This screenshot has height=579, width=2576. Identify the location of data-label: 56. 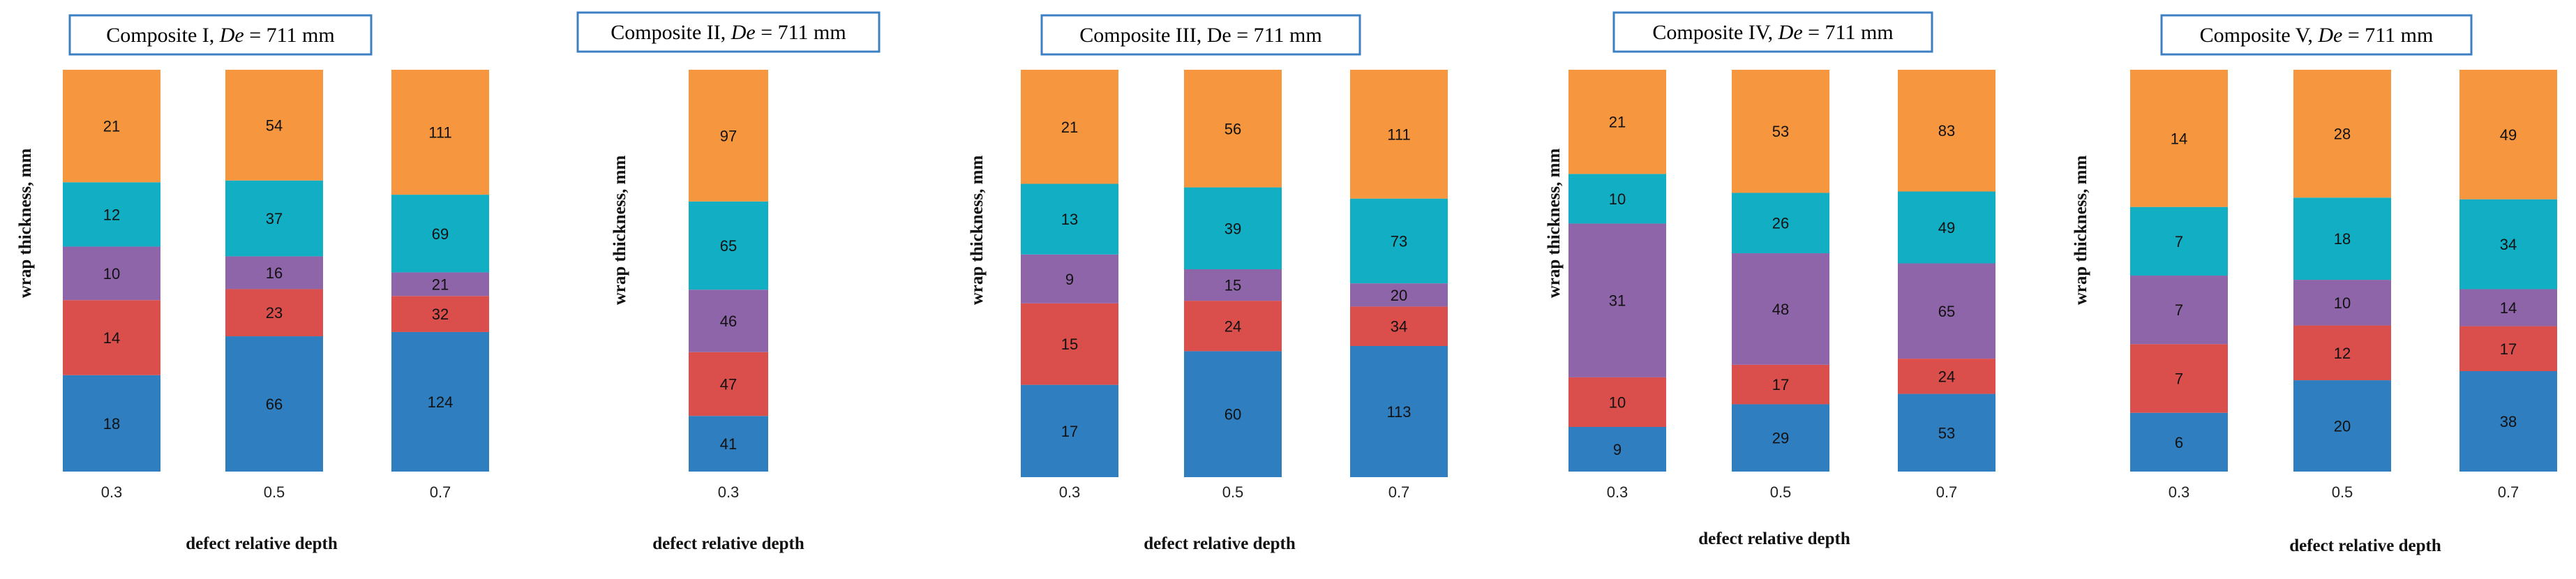
(1233, 128).